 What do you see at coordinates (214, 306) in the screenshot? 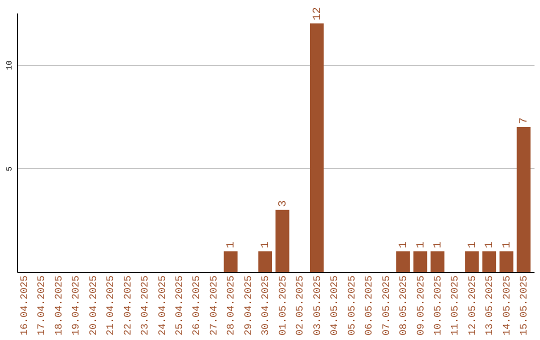
I see `x-tick-label: 27.04.2025` at bounding box center [214, 306].